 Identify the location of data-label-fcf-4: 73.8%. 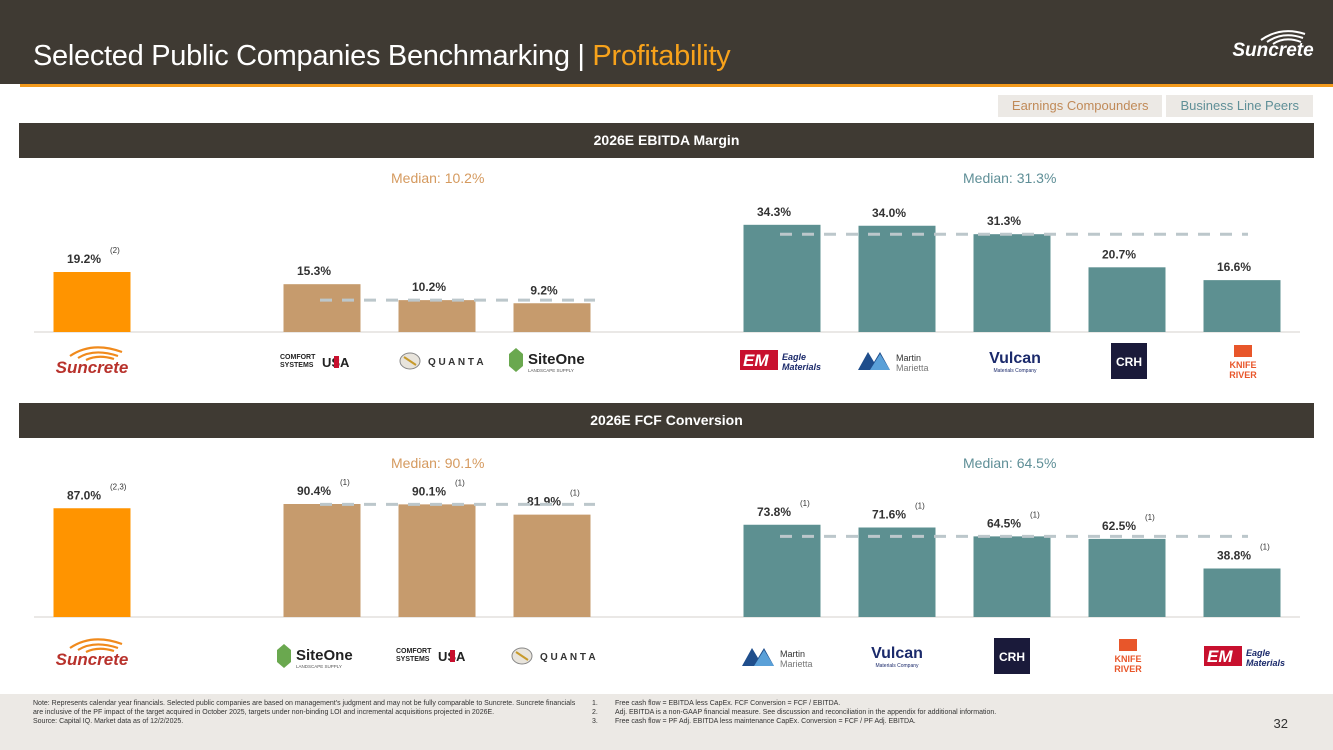
(774, 512).